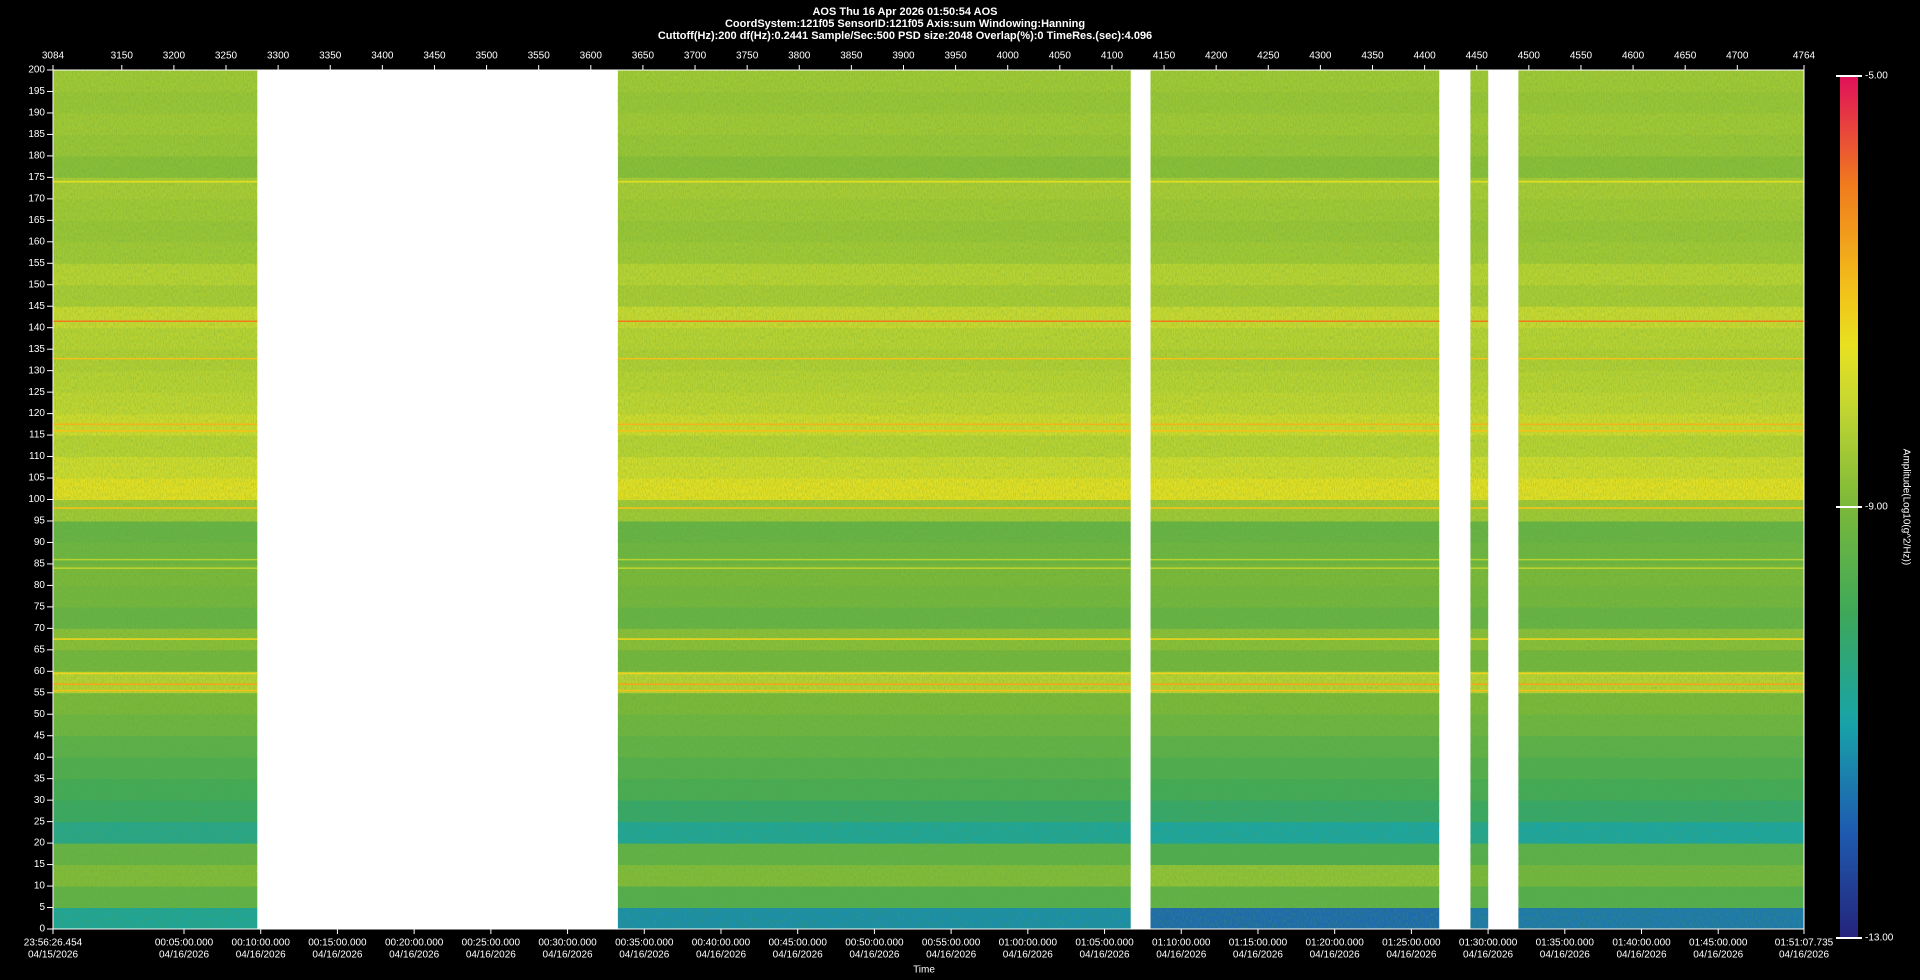  Describe the element at coordinates (40, 843) in the screenshot. I see `y-tick-label: 20` at that location.